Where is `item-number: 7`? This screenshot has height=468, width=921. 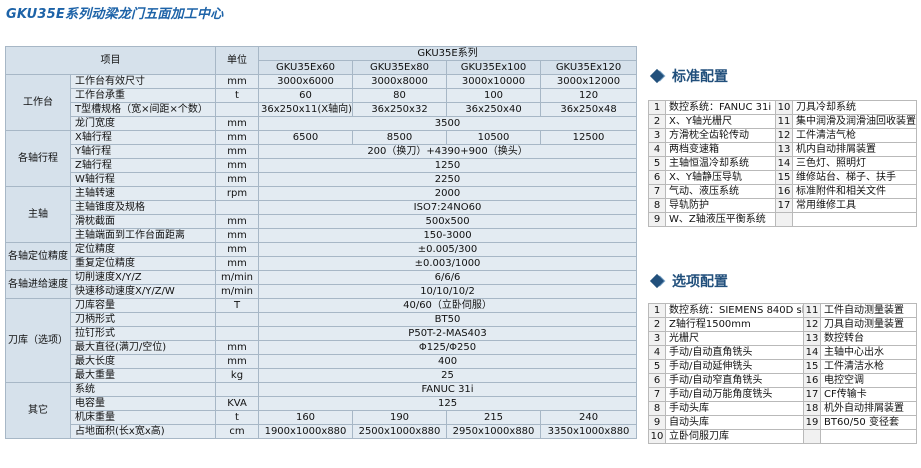 item-number: 7 is located at coordinates (657, 191).